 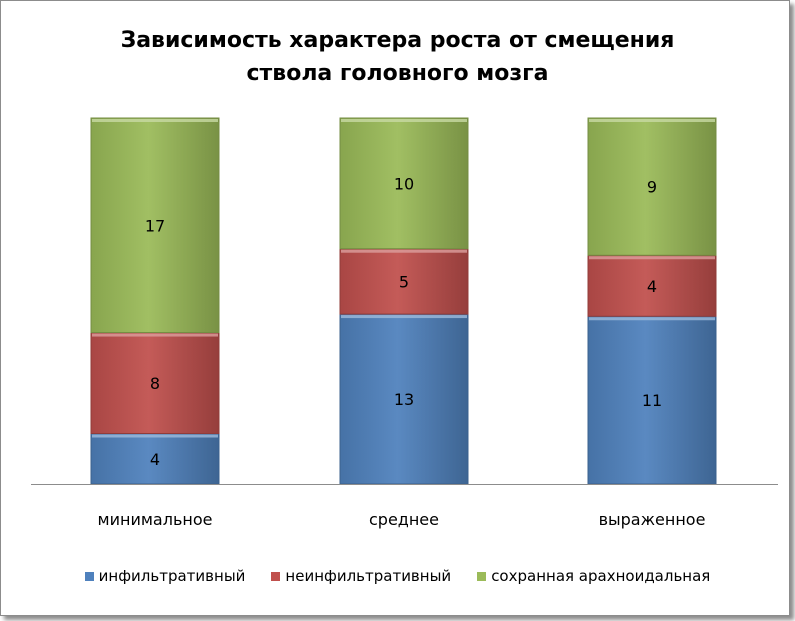 I want to click on category-label-1: среднее, so click(x=404, y=519).